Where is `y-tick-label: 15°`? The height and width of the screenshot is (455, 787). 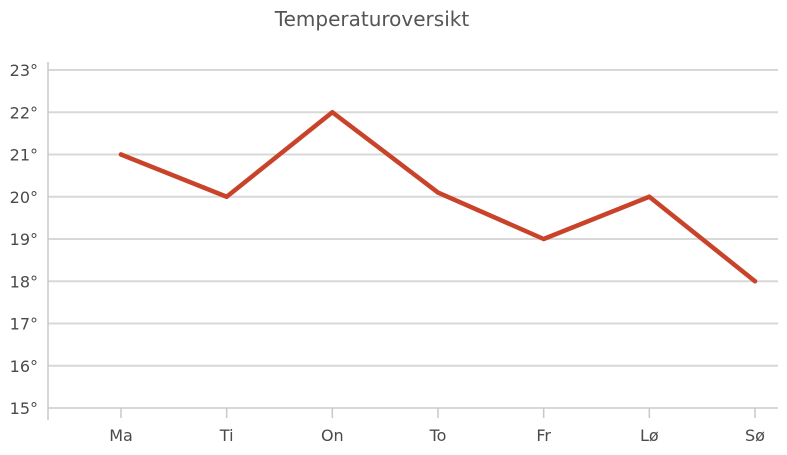 y-tick-label: 15° is located at coordinates (24, 408).